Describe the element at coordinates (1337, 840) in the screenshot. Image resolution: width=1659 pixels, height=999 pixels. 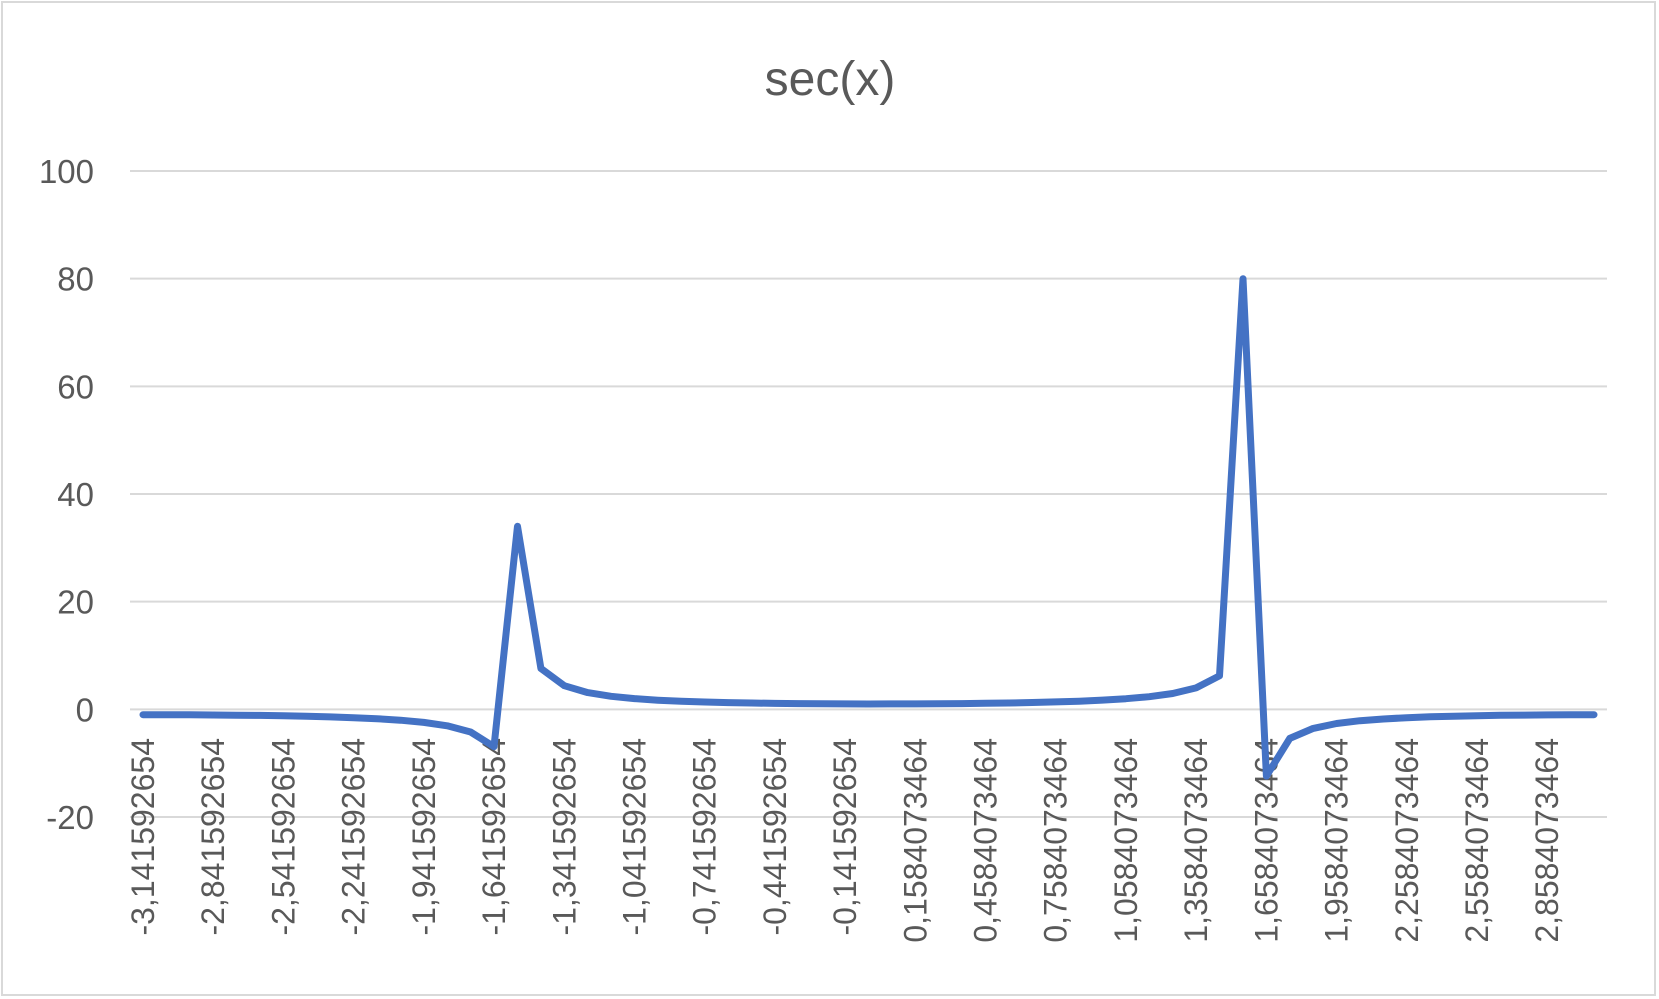
I see `x-tick-label: 1,9584073464` at that location.